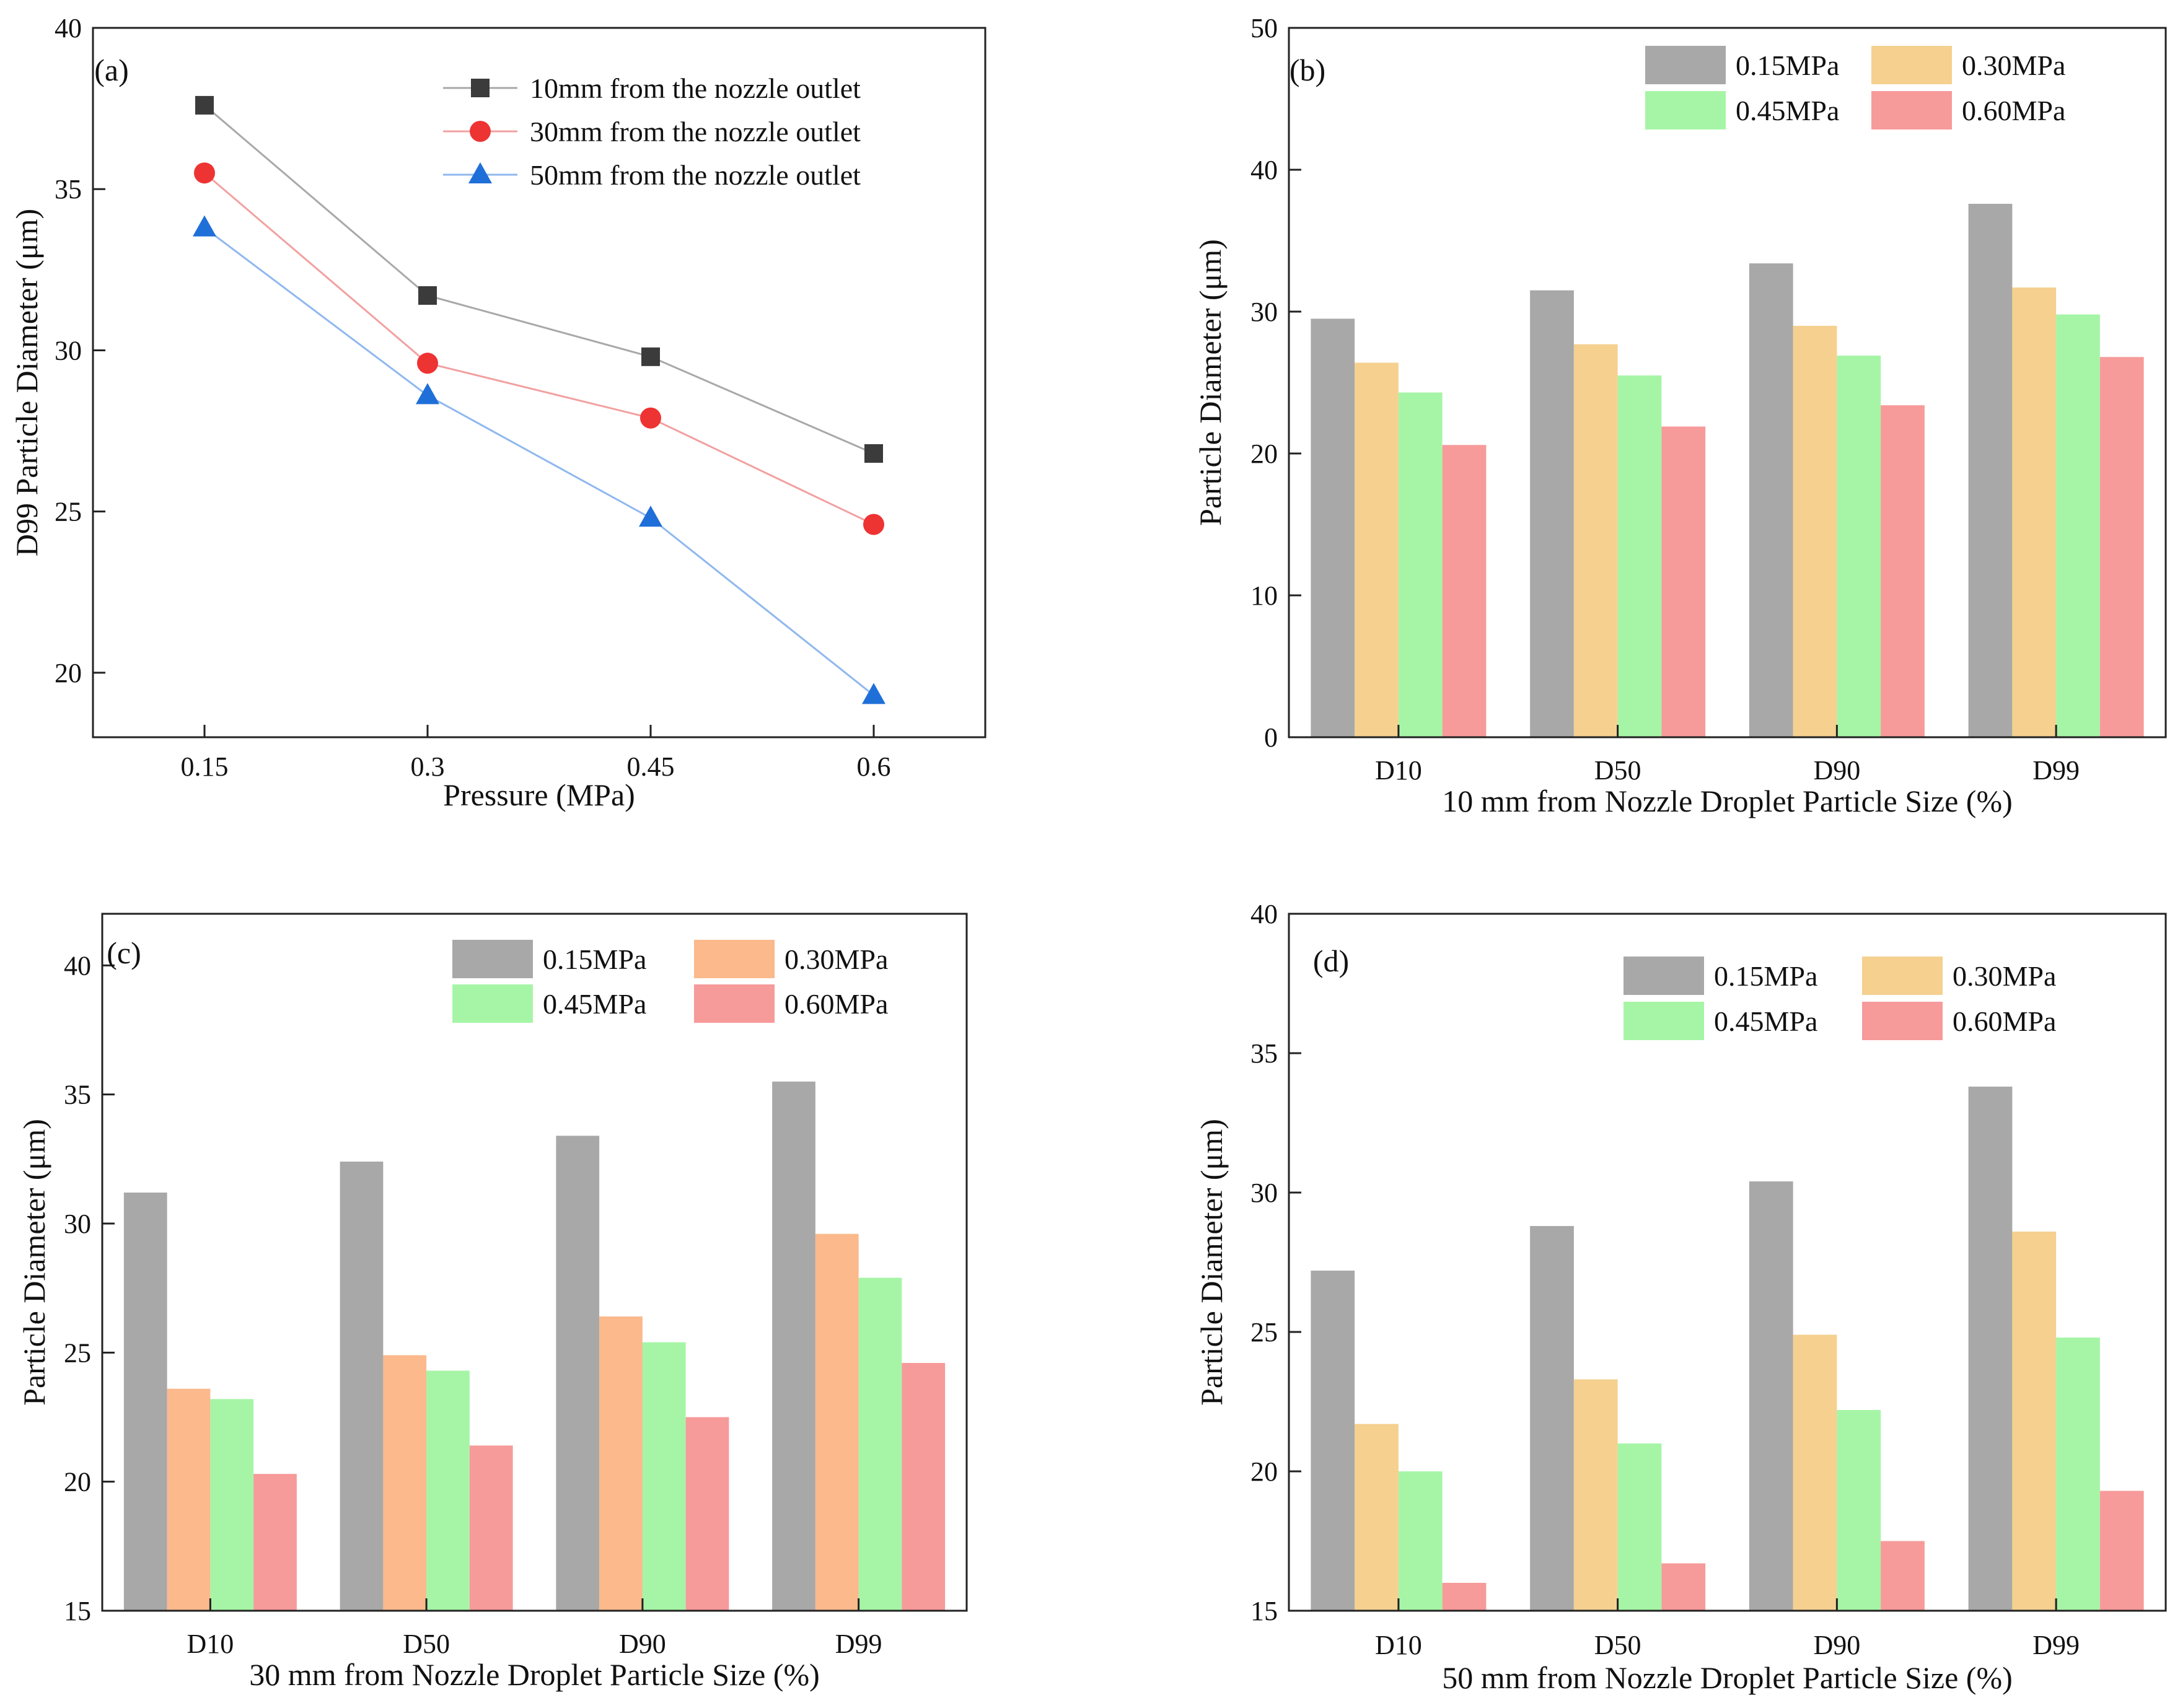  Describe the element at coordinates (858, 1644) in the screenshot. I see `x-tick-label: D99` at that location.